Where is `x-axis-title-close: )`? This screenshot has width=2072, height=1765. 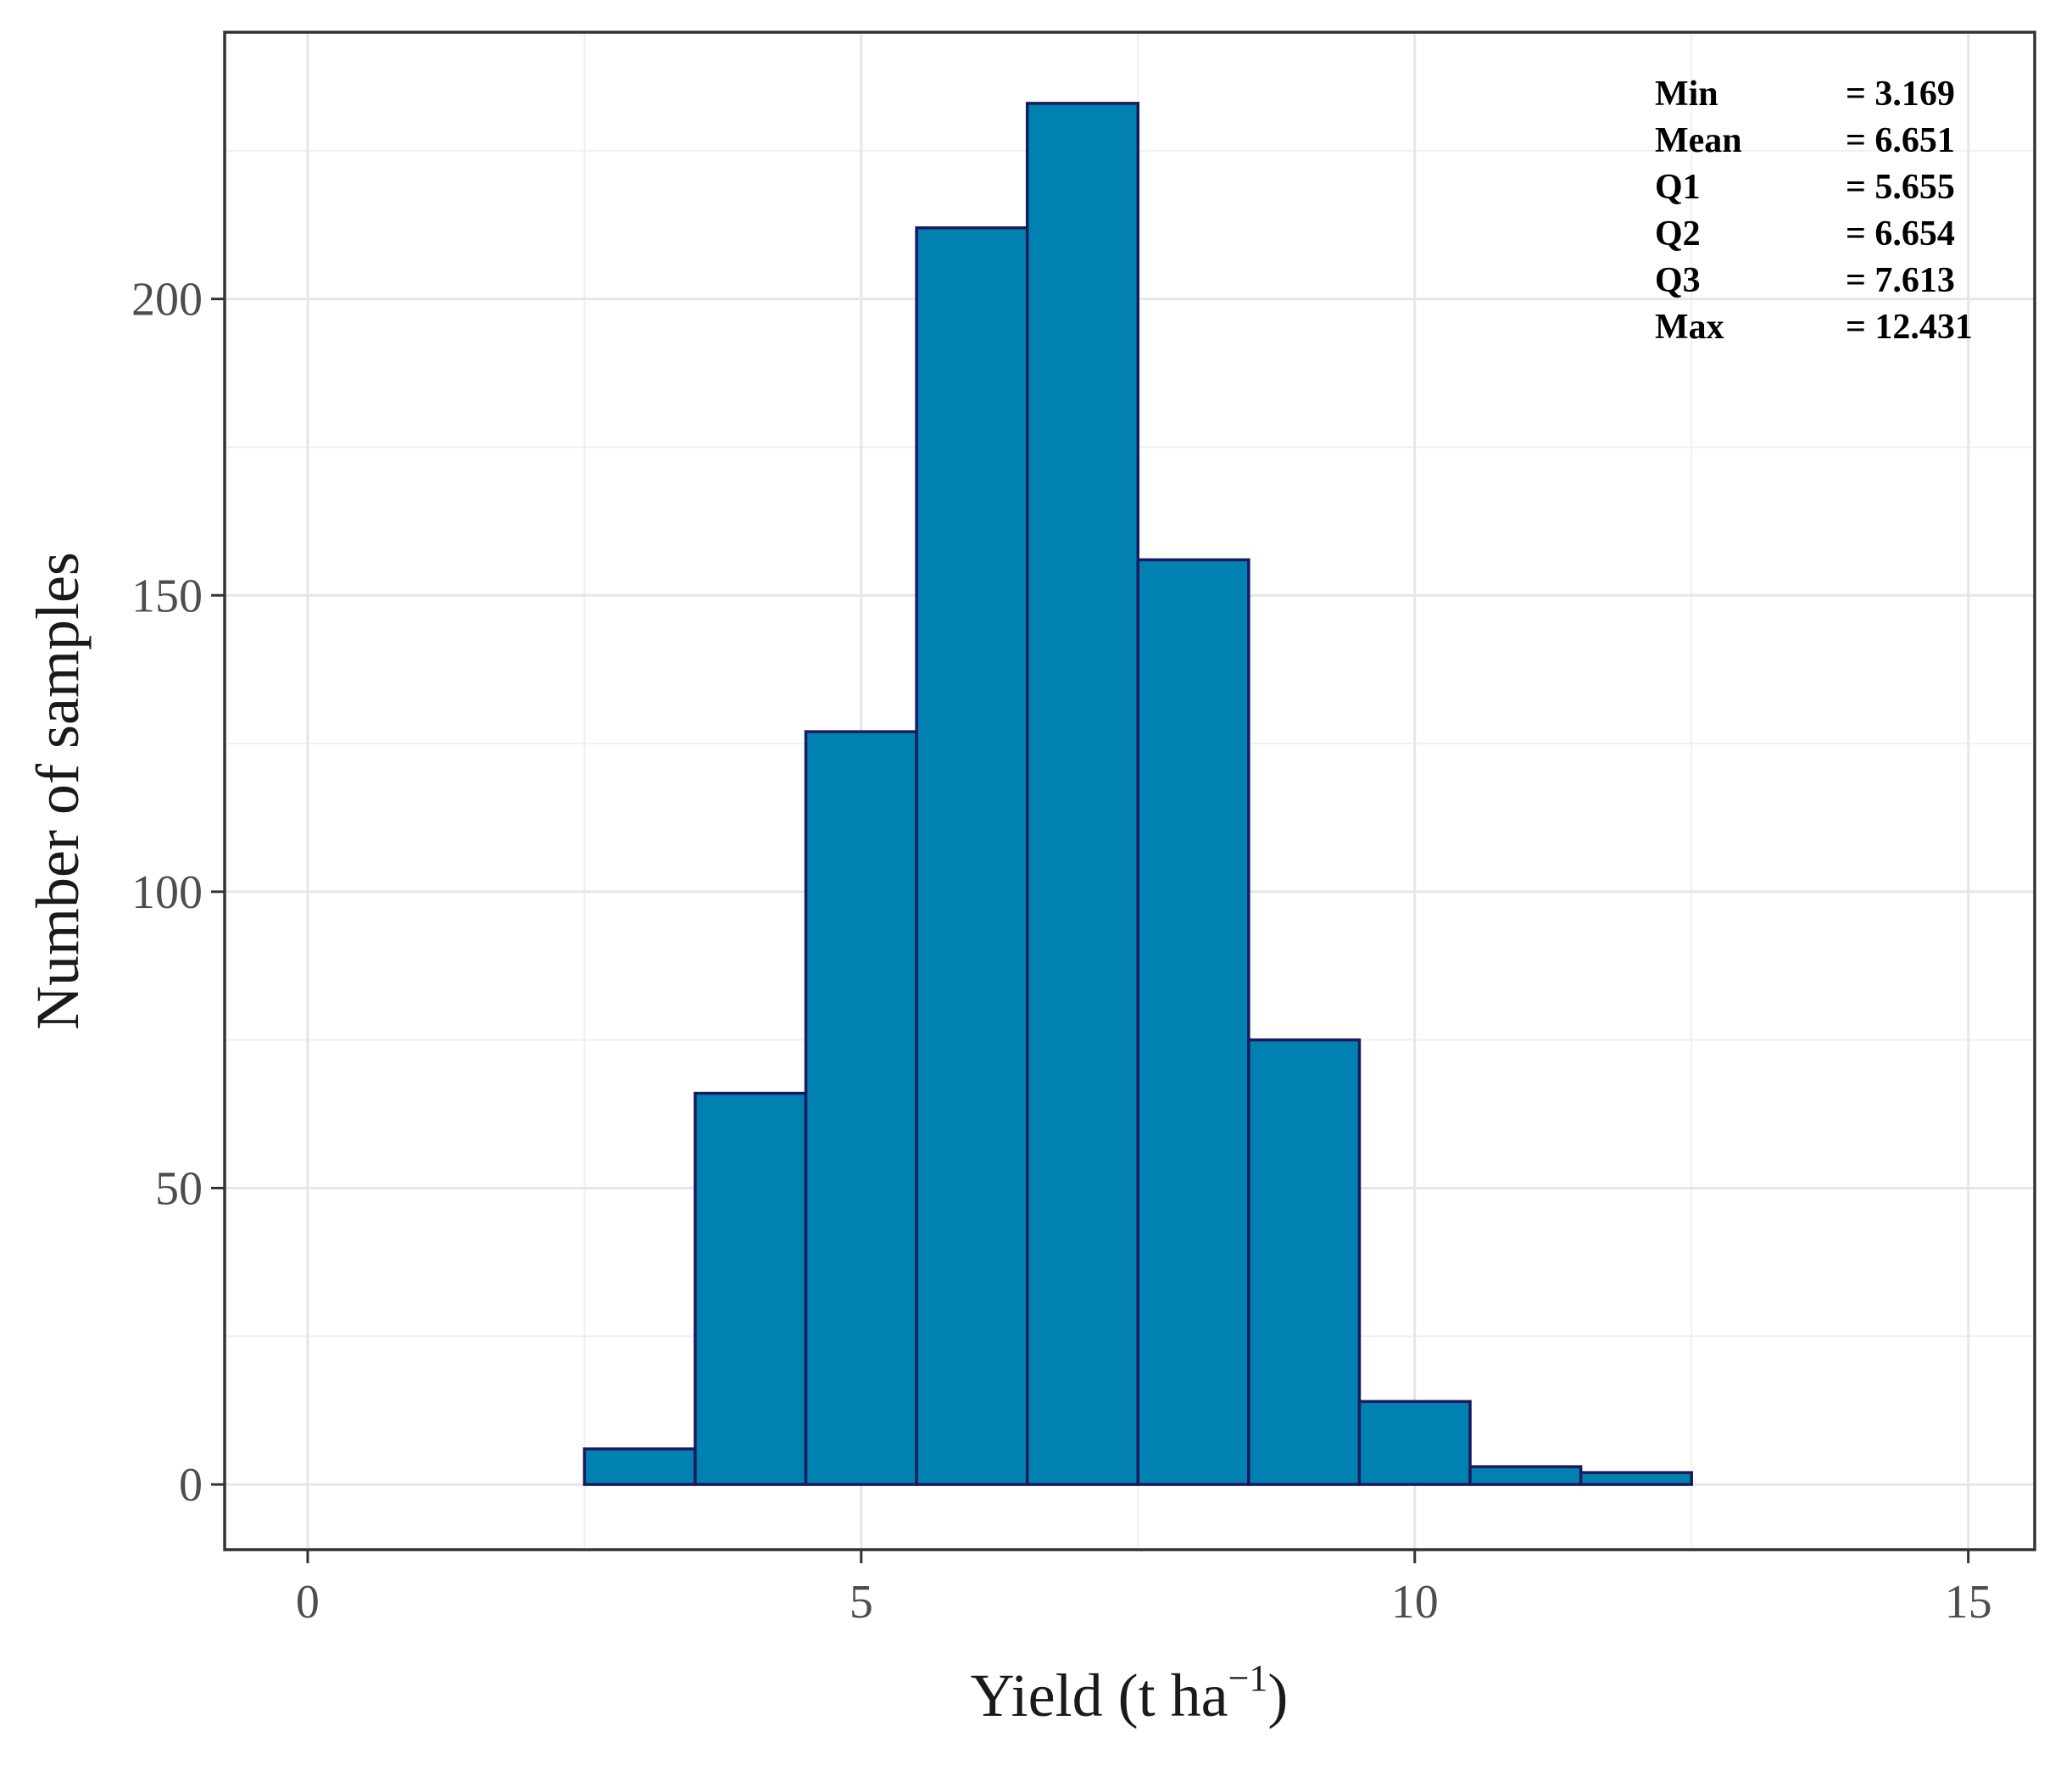 x-axis-title-close: ) is located at coordinates (1277, 1696).